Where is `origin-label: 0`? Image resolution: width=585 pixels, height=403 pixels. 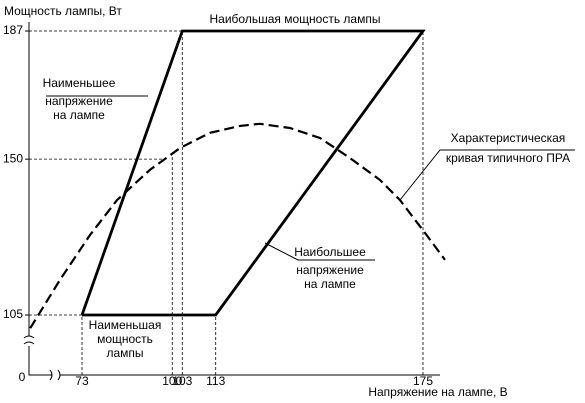 origin-label: 0 is located at coordinates (22, 377).